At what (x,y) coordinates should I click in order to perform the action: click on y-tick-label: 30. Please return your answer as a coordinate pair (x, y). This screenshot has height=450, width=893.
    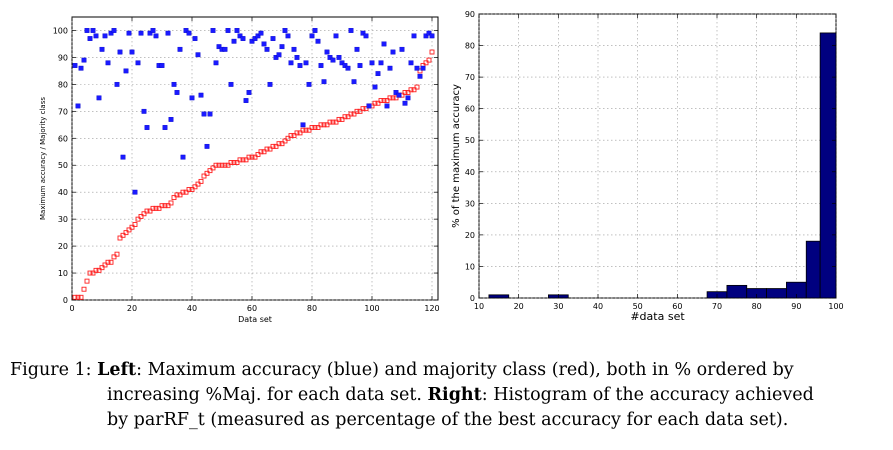
    Looking at the image, I should click on (63, 219).